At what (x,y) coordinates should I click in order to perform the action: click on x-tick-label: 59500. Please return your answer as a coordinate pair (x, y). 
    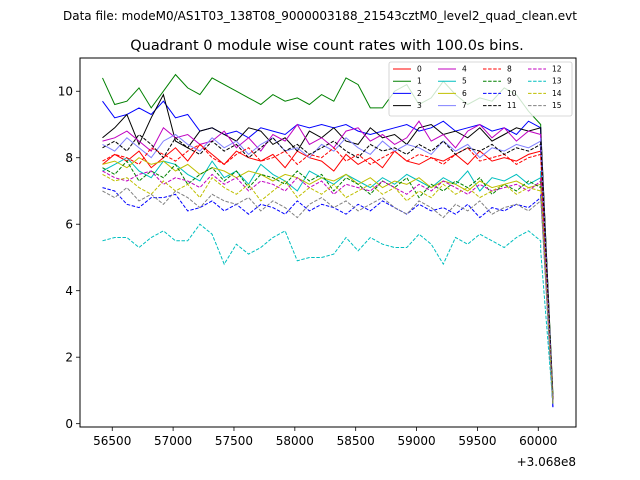
    Looking at the image, I should click on (477, 441).